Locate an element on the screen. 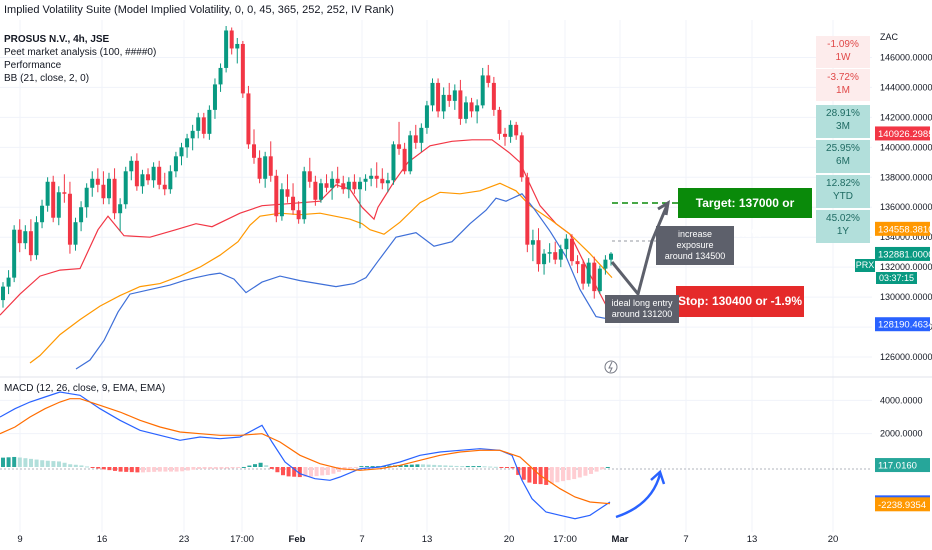 The image size is (932, 550). macd-axis: 4000.0000 2000.0000 is located at coordinates (901, 416).